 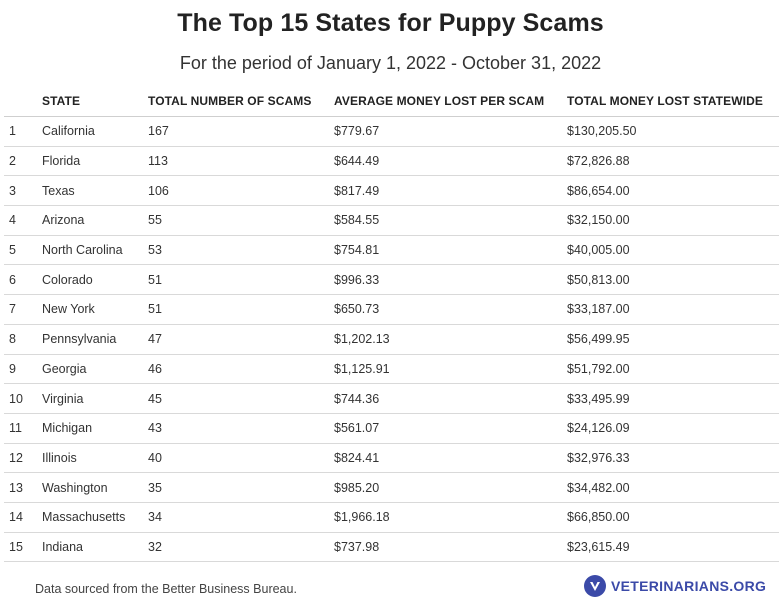 I want to click on table-row: 6 Colorado 51 $996.33 $50,813.00, so click(x=391, y=280).